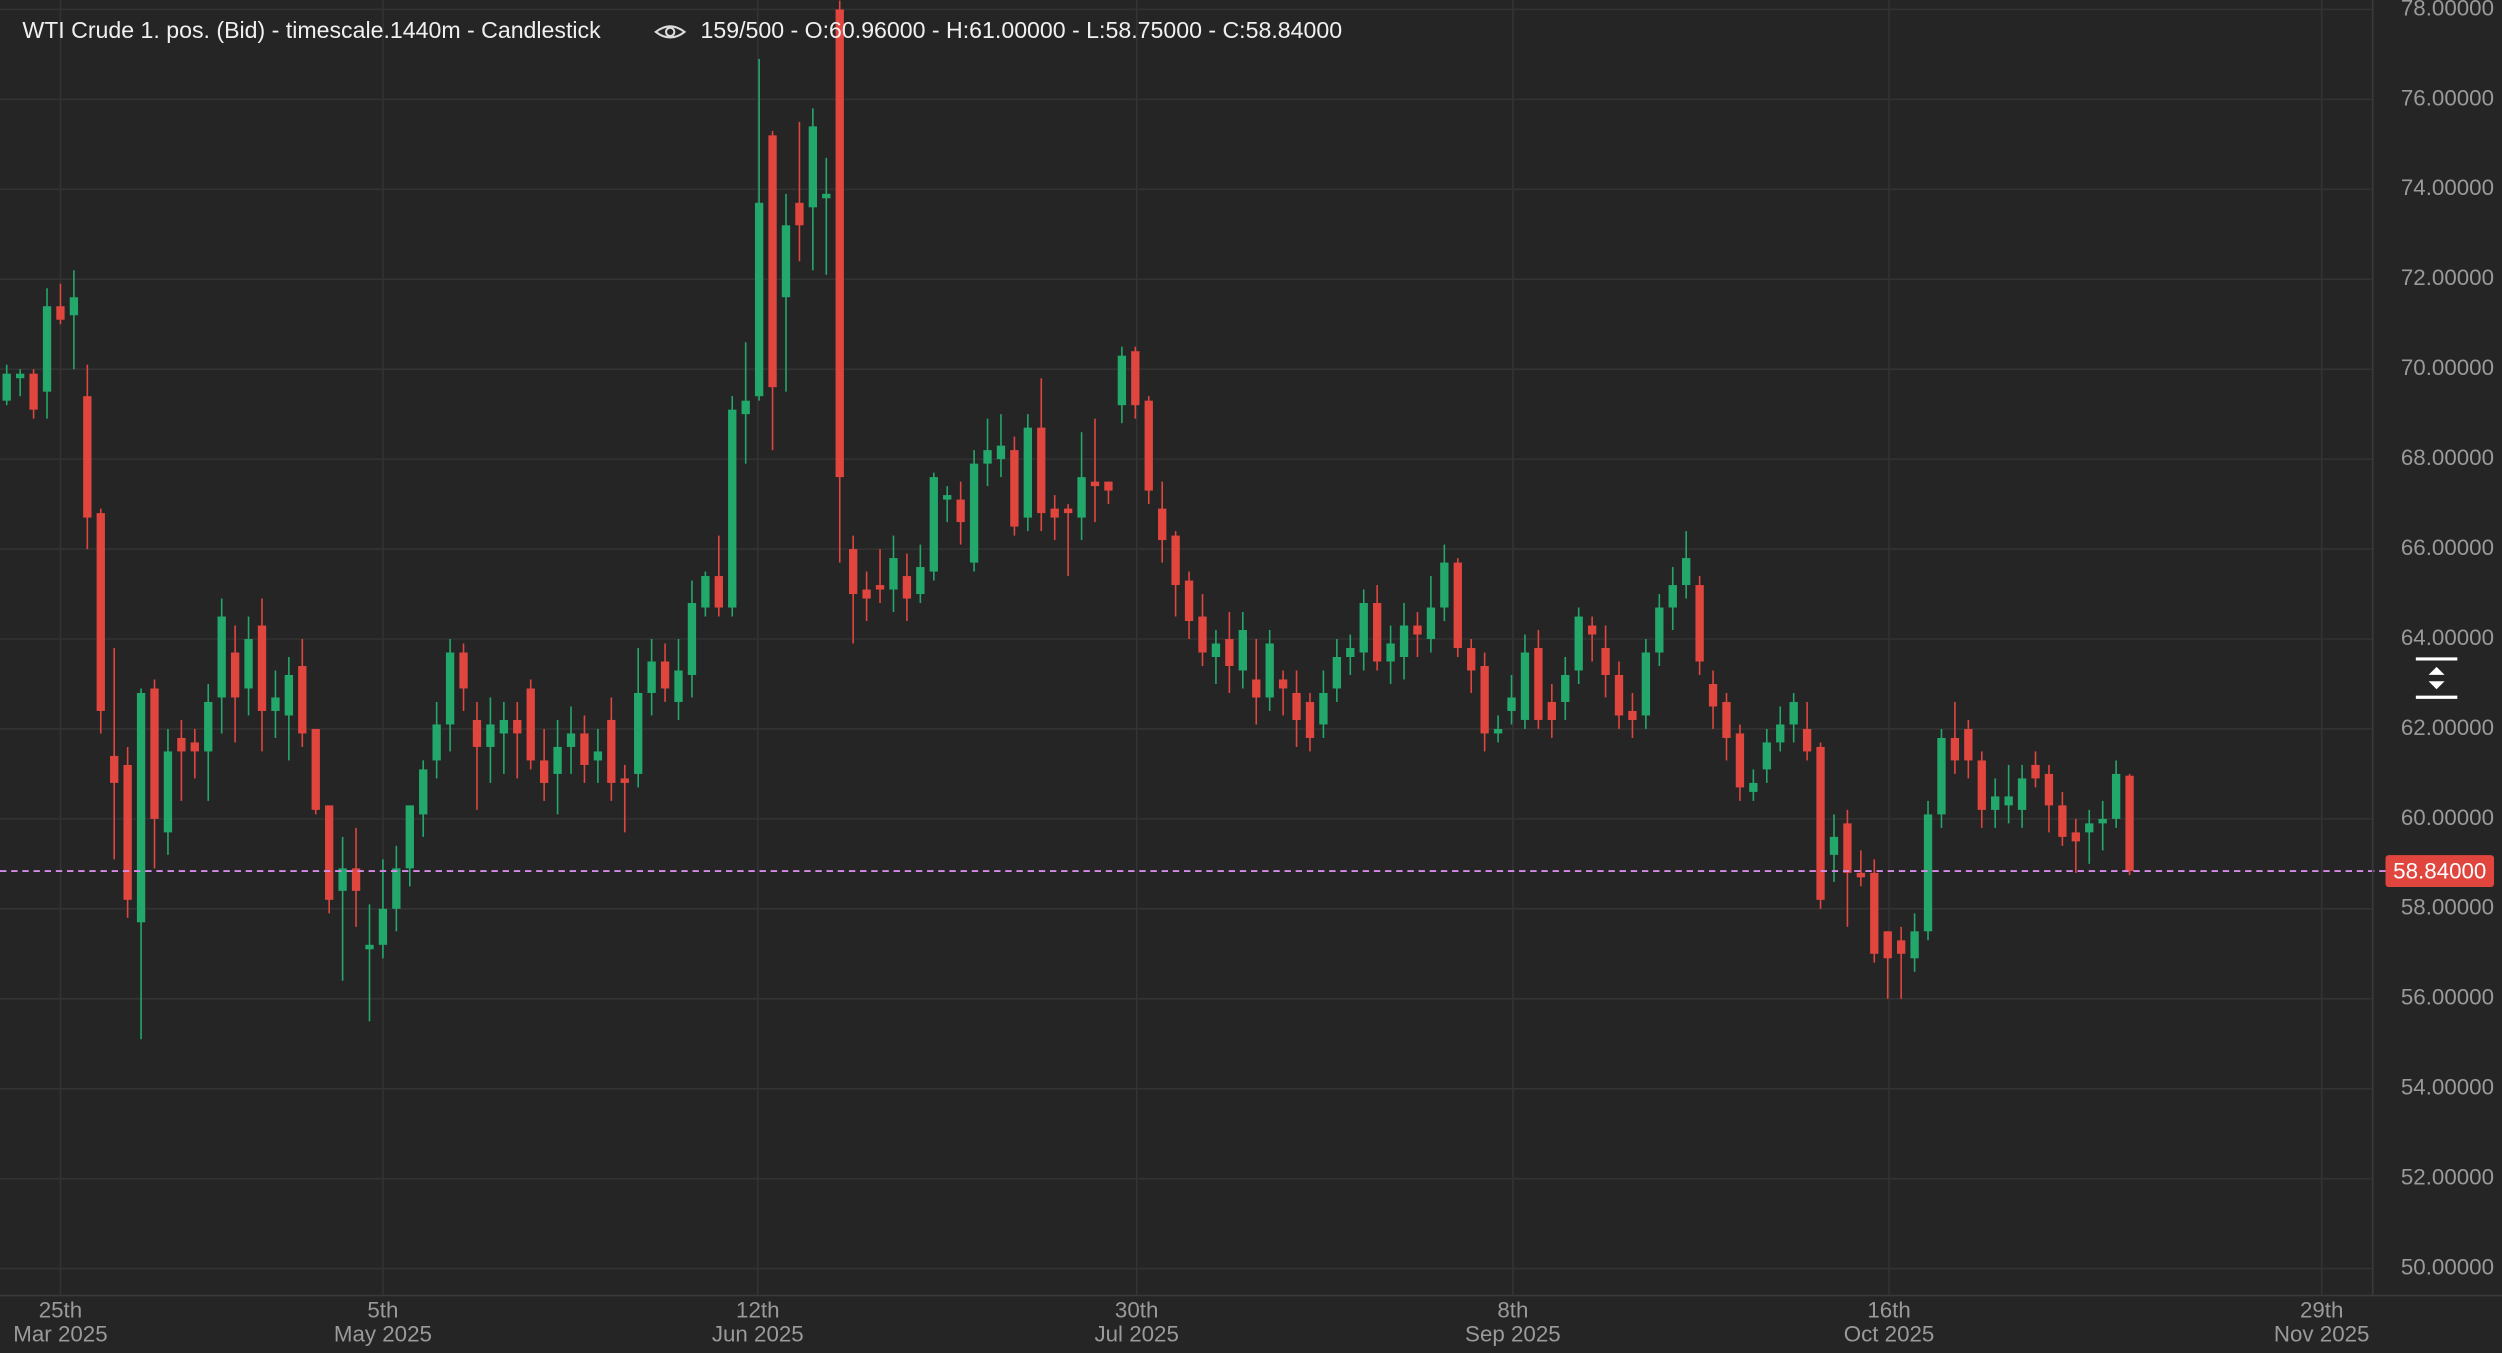  I want to click on x-tick-sublabel: Oct 2025, so click(1889, 1333).